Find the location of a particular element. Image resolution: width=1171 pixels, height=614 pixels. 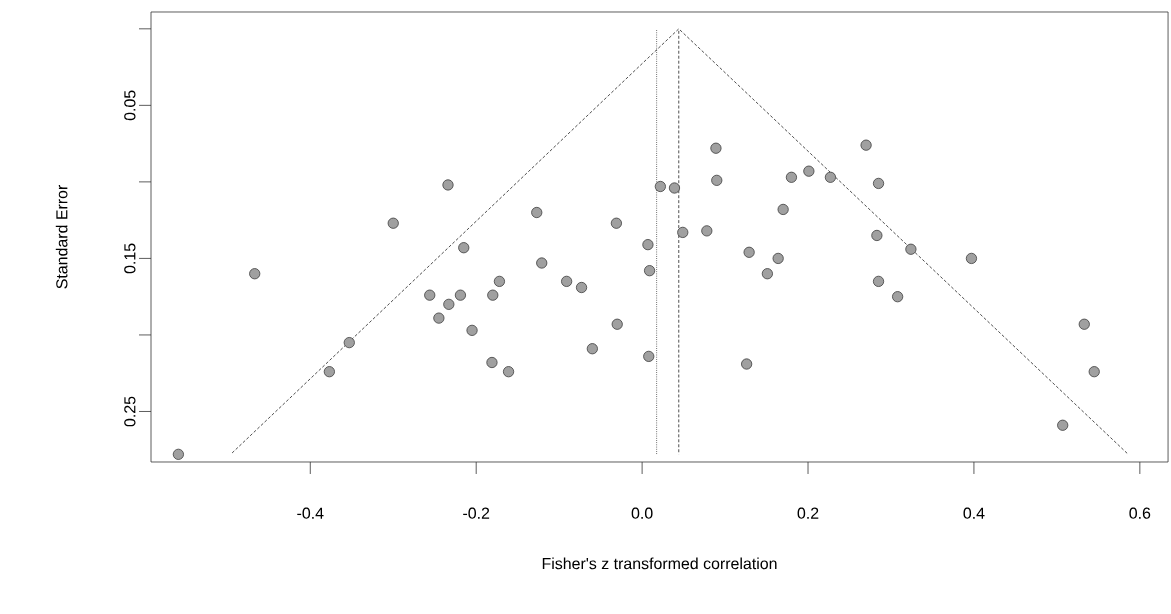

x-tick-label: 0.4 is located at coordinates (974, 513).